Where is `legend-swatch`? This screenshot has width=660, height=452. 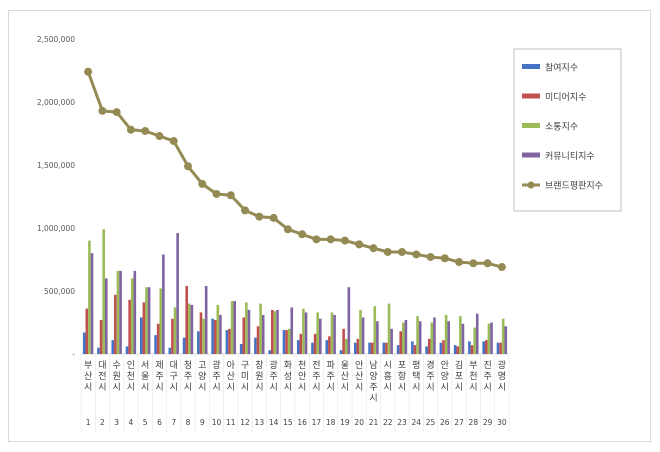 legend-swatch is located at coordinates (531, 155).